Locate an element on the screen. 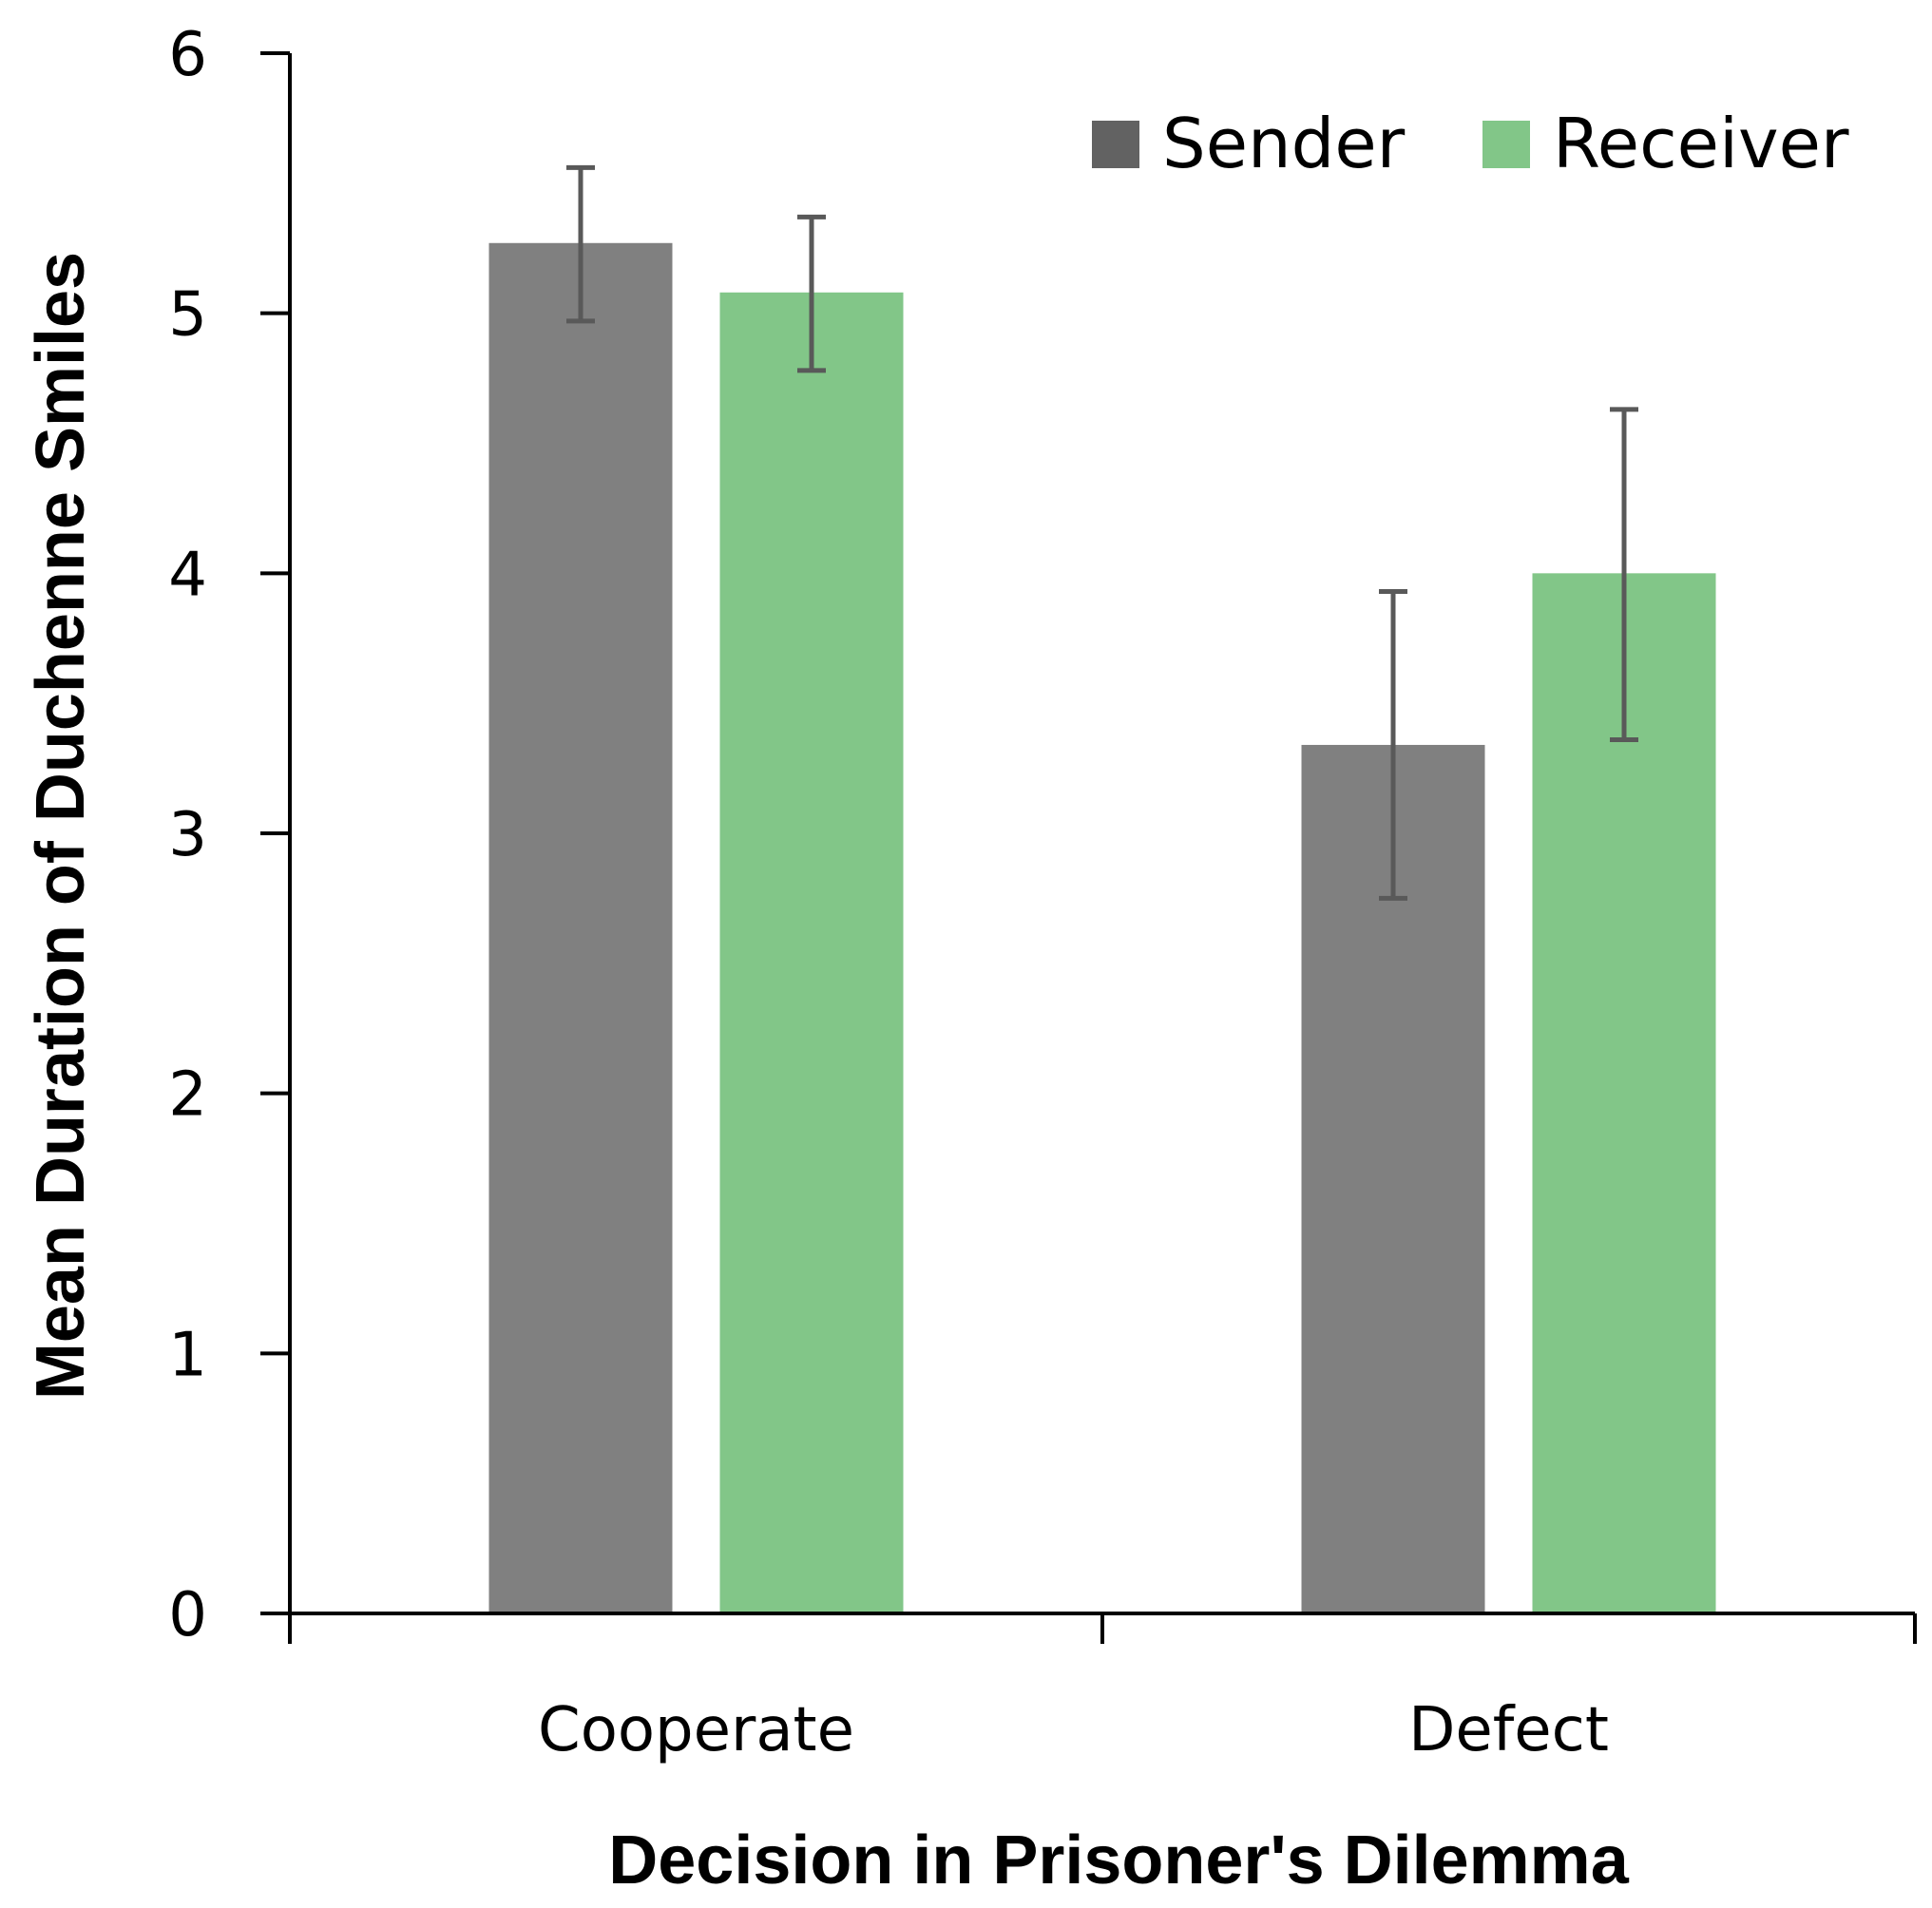 Image resolution: width=1932 pixels, height=1908 pixels. y-tick-label-4: 4 is located at coordinates (187, 575).